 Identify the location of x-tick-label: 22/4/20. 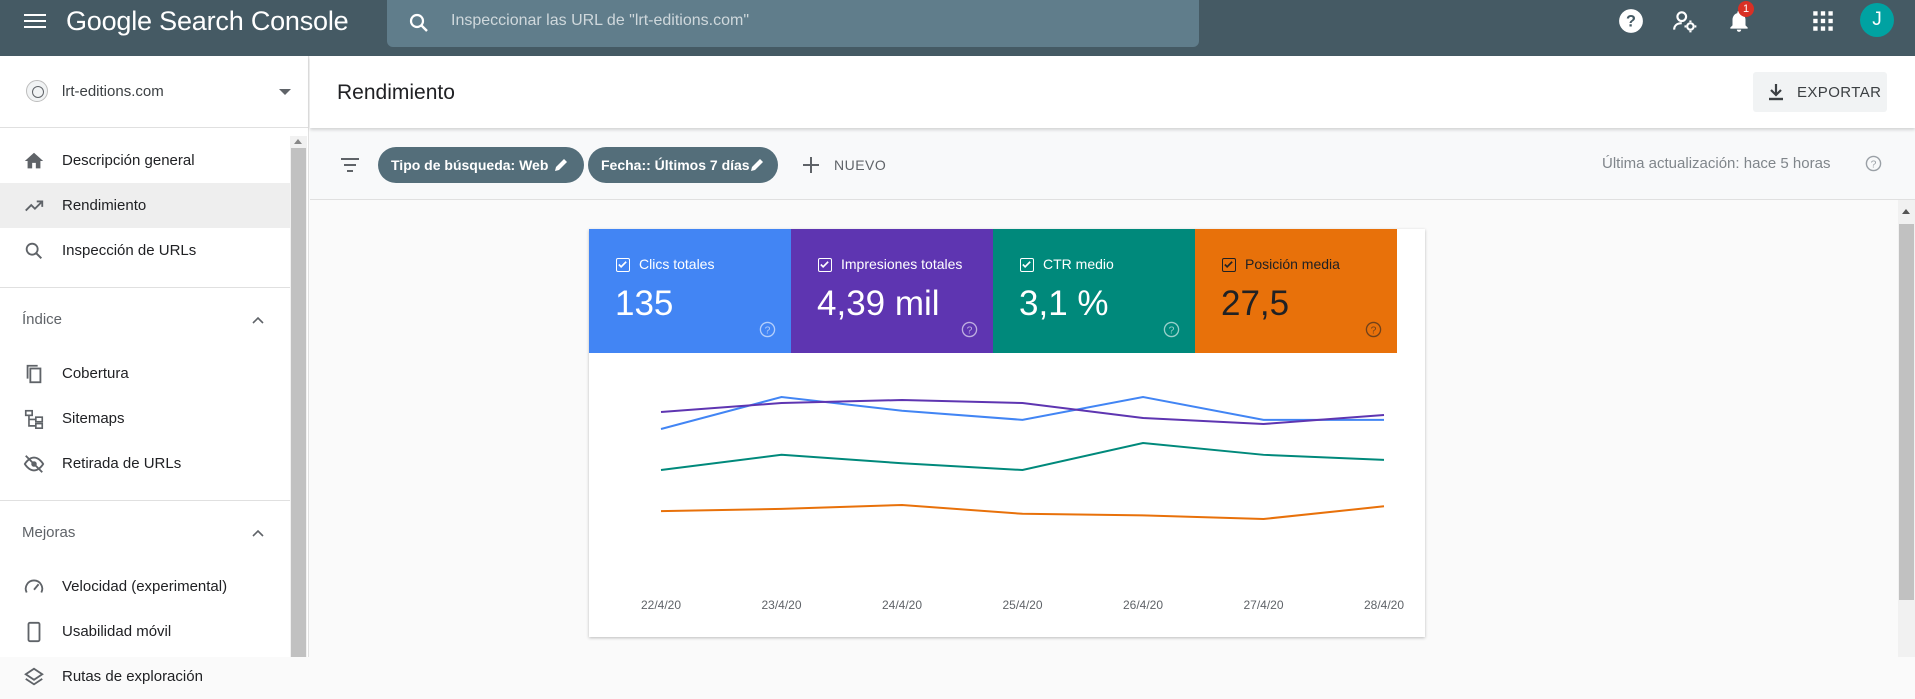
(661, 605).